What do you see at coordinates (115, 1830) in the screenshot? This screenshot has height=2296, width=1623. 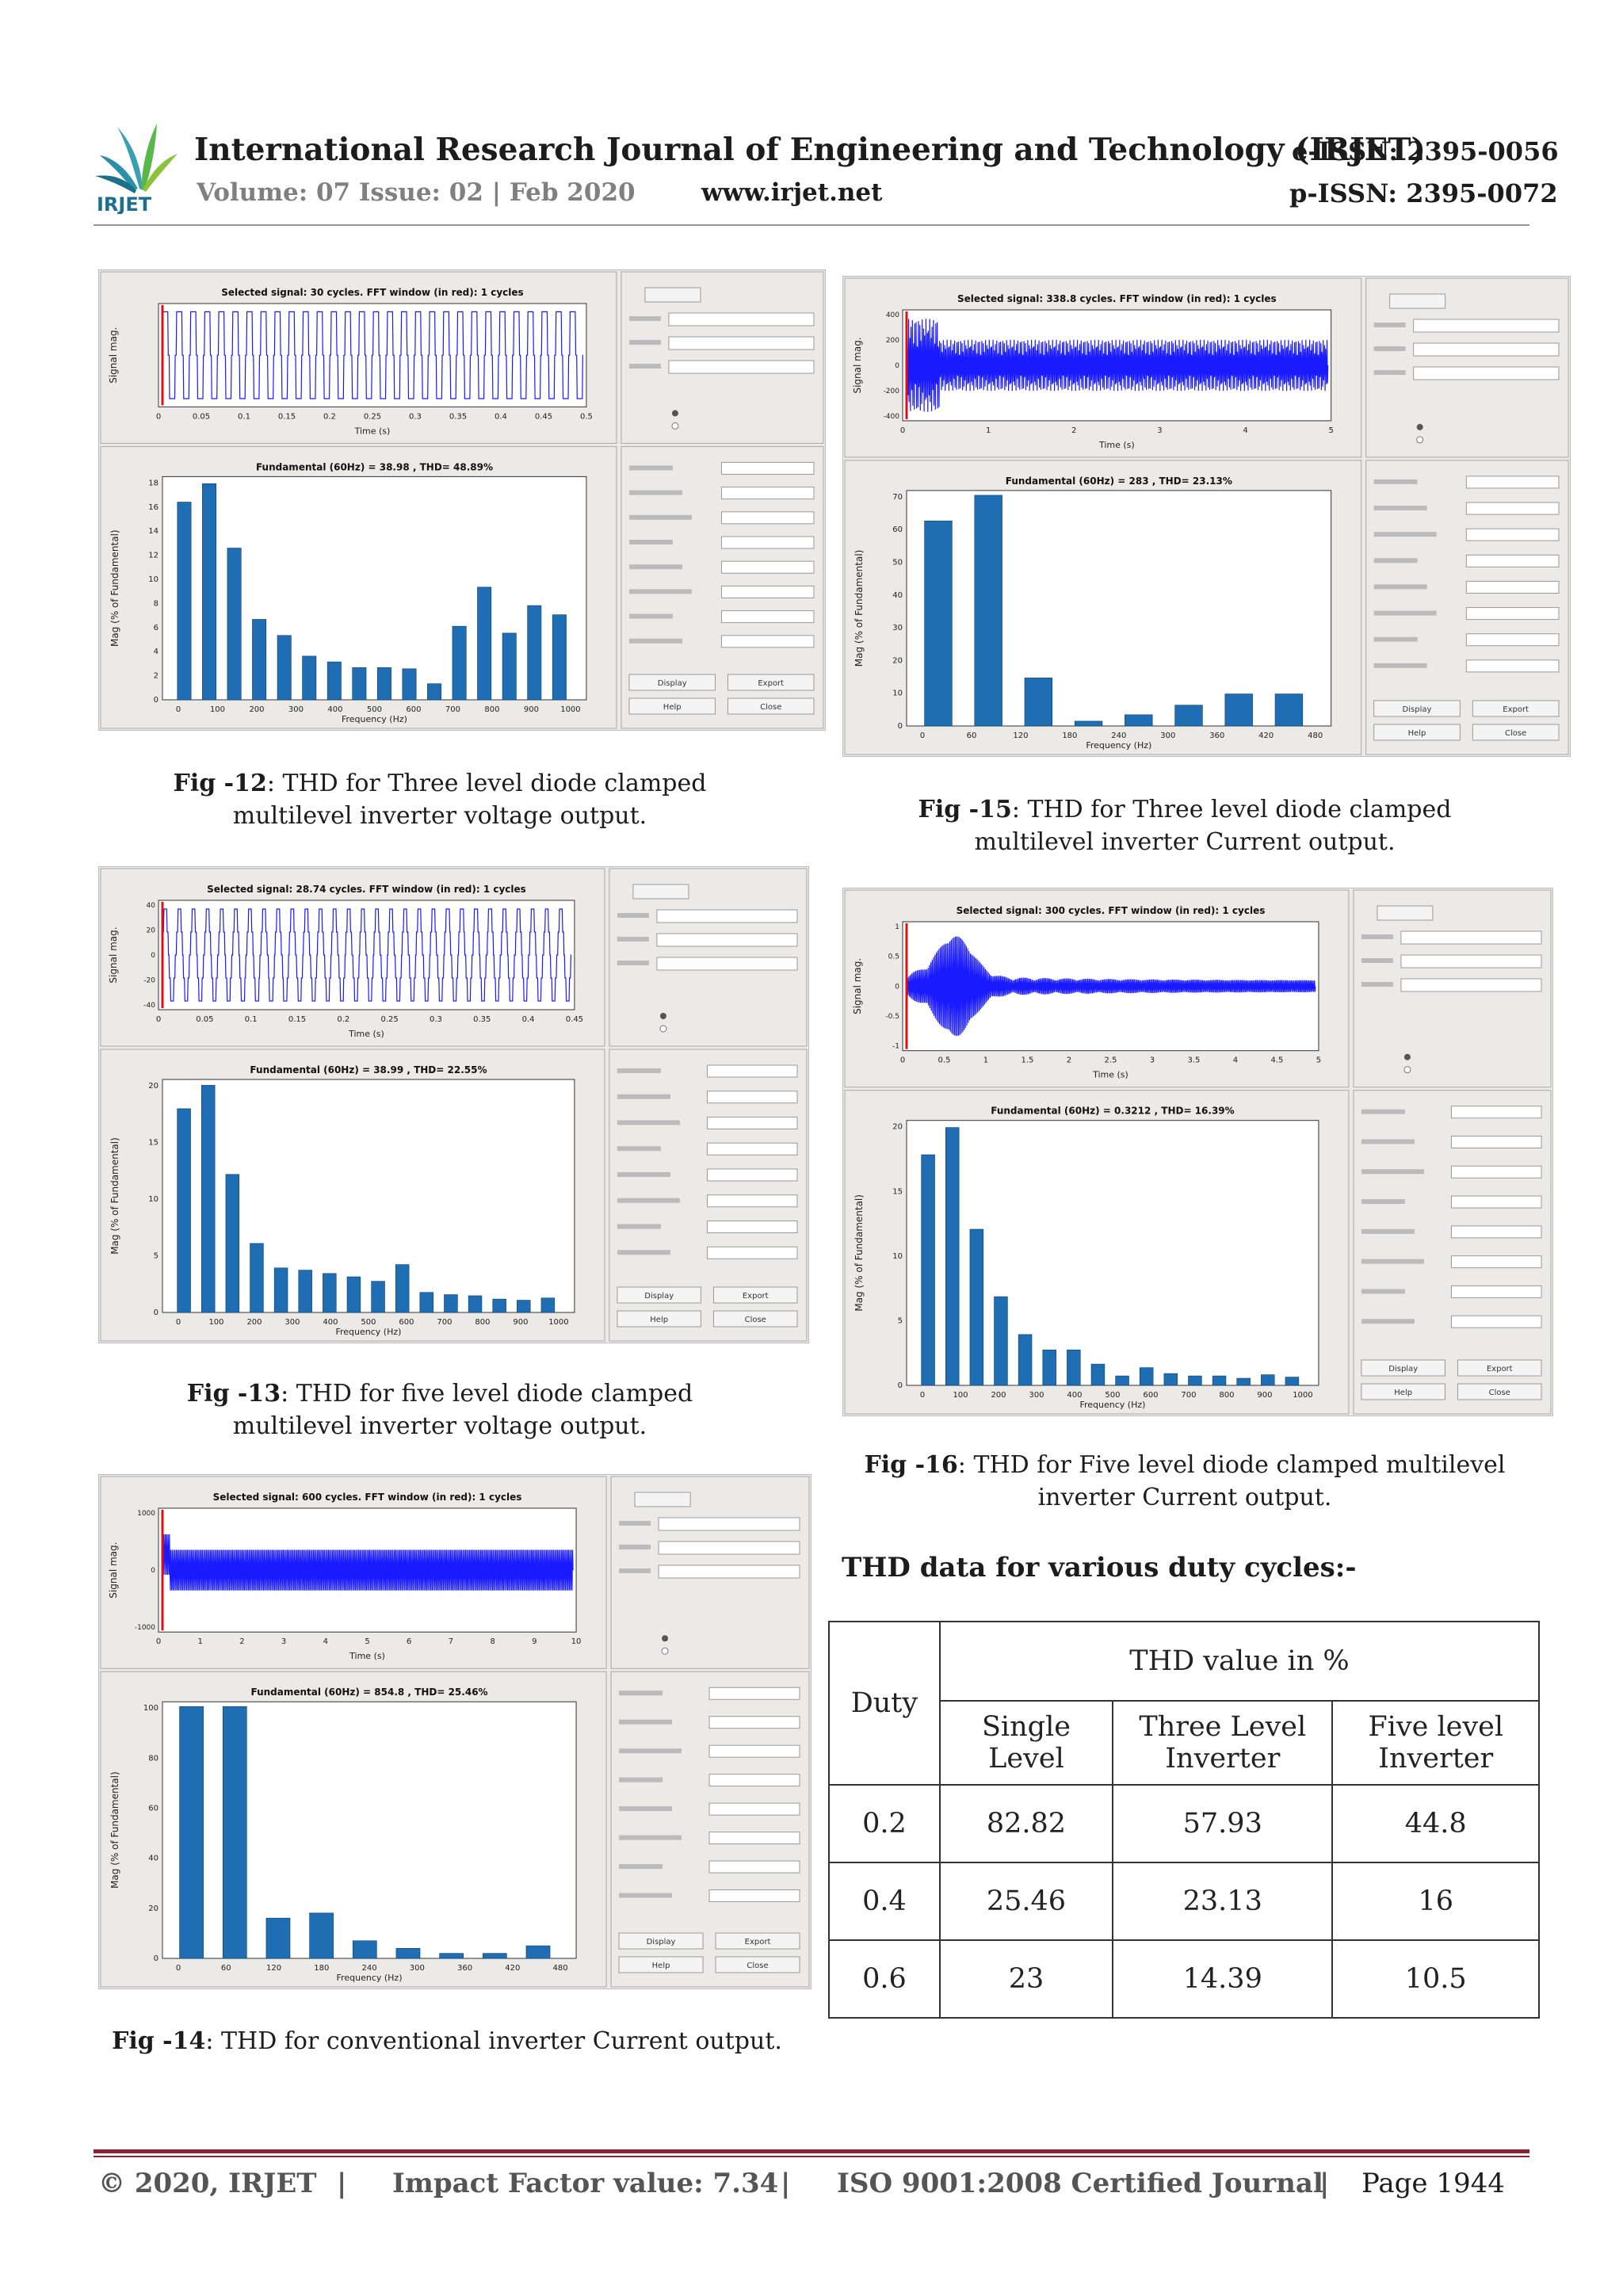 I see `fft-ylabel: Mag (% of Fundamental)` at bounding box center [115, 1830].